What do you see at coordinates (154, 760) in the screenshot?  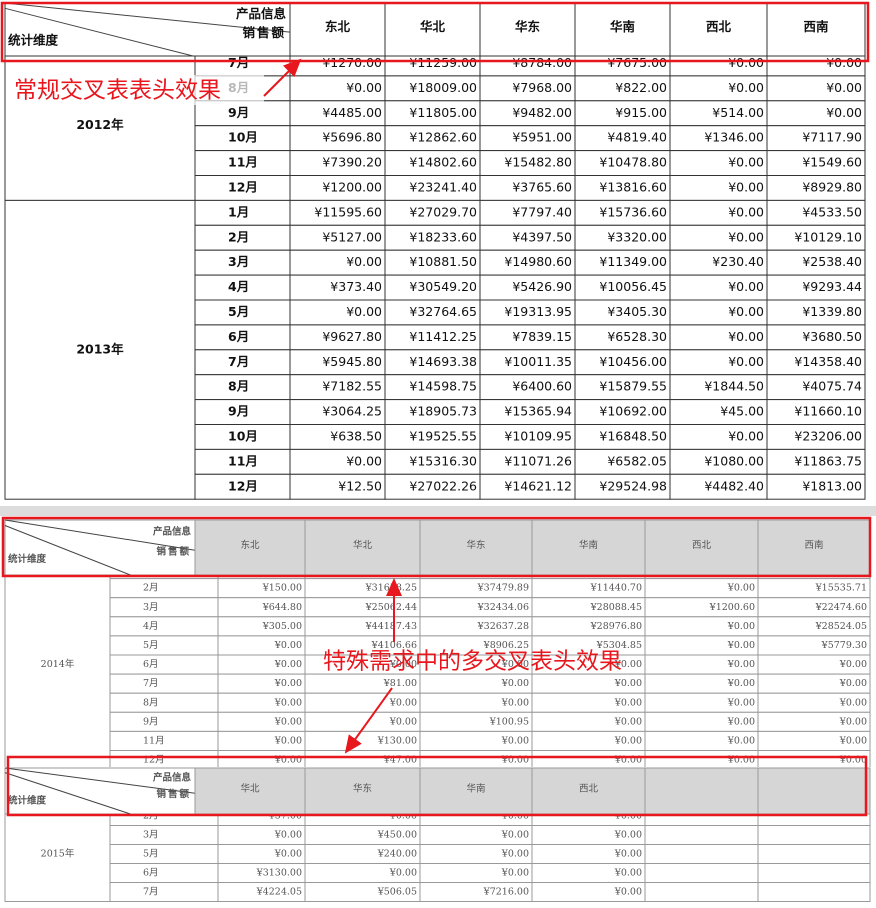 I see `month-label: 12月` at bounding box center [154, 760].